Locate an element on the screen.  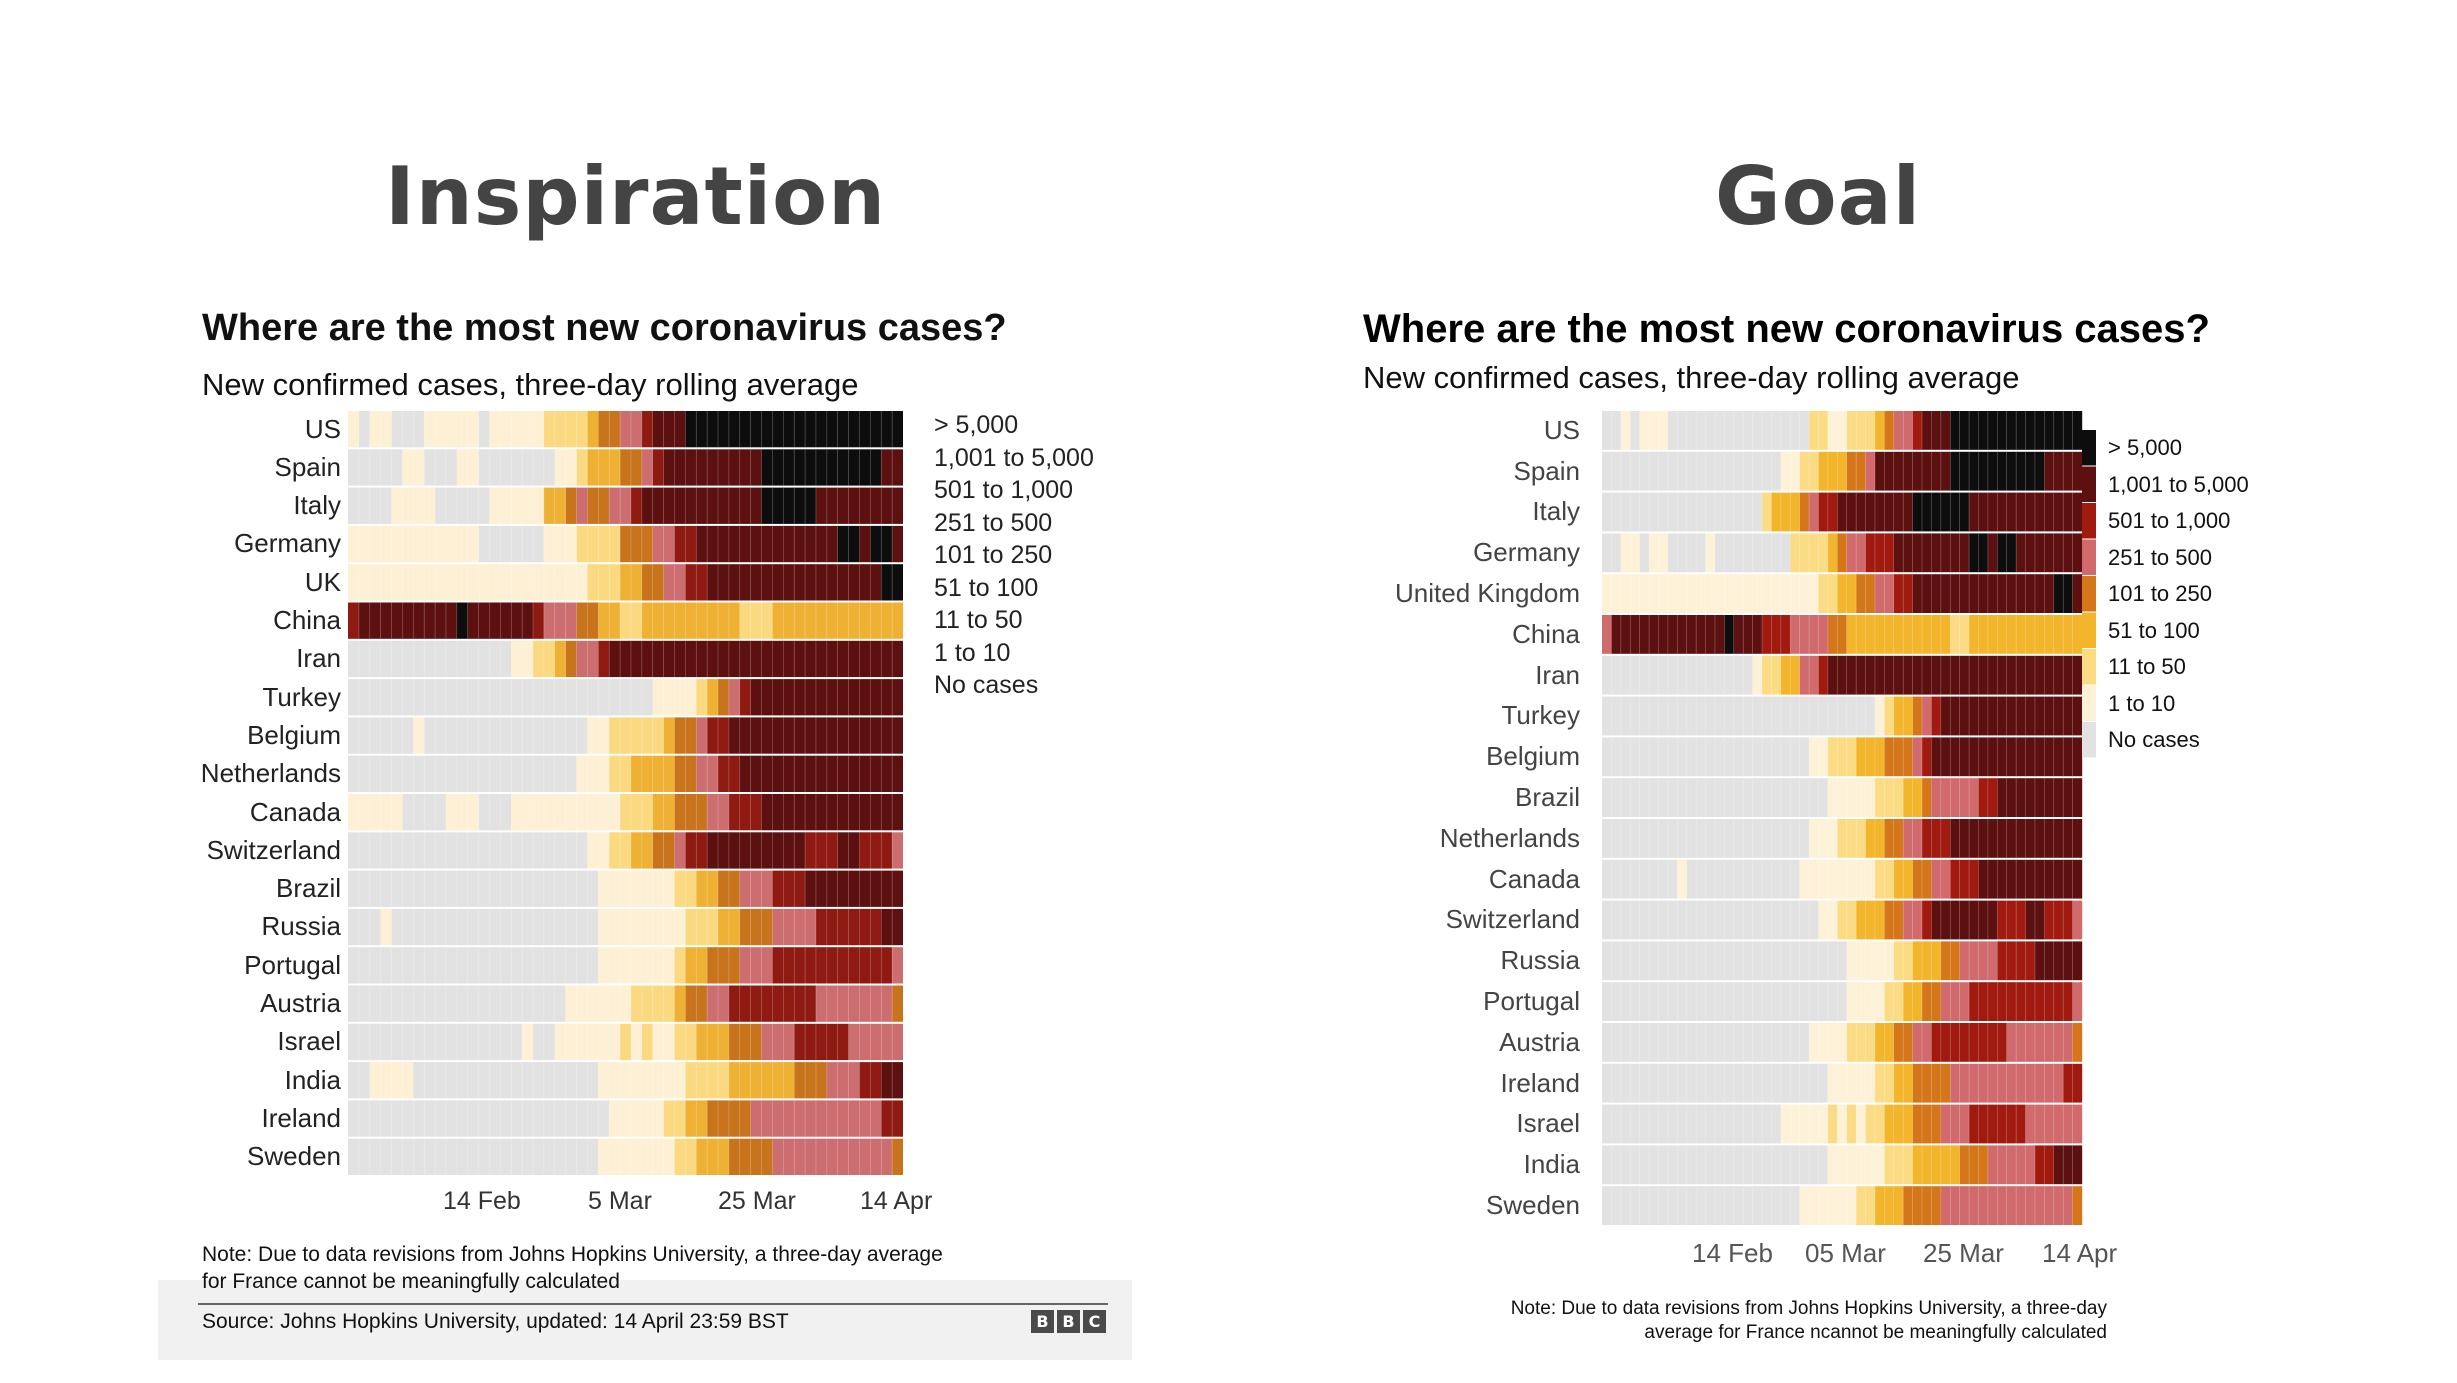
country-label: Iran is located at coordinates (1557, 674).